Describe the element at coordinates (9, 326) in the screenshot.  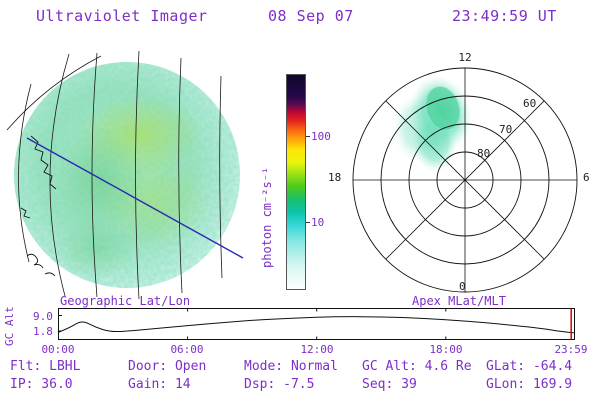
I see `timeline-ylabel: GC Alt` at that location.